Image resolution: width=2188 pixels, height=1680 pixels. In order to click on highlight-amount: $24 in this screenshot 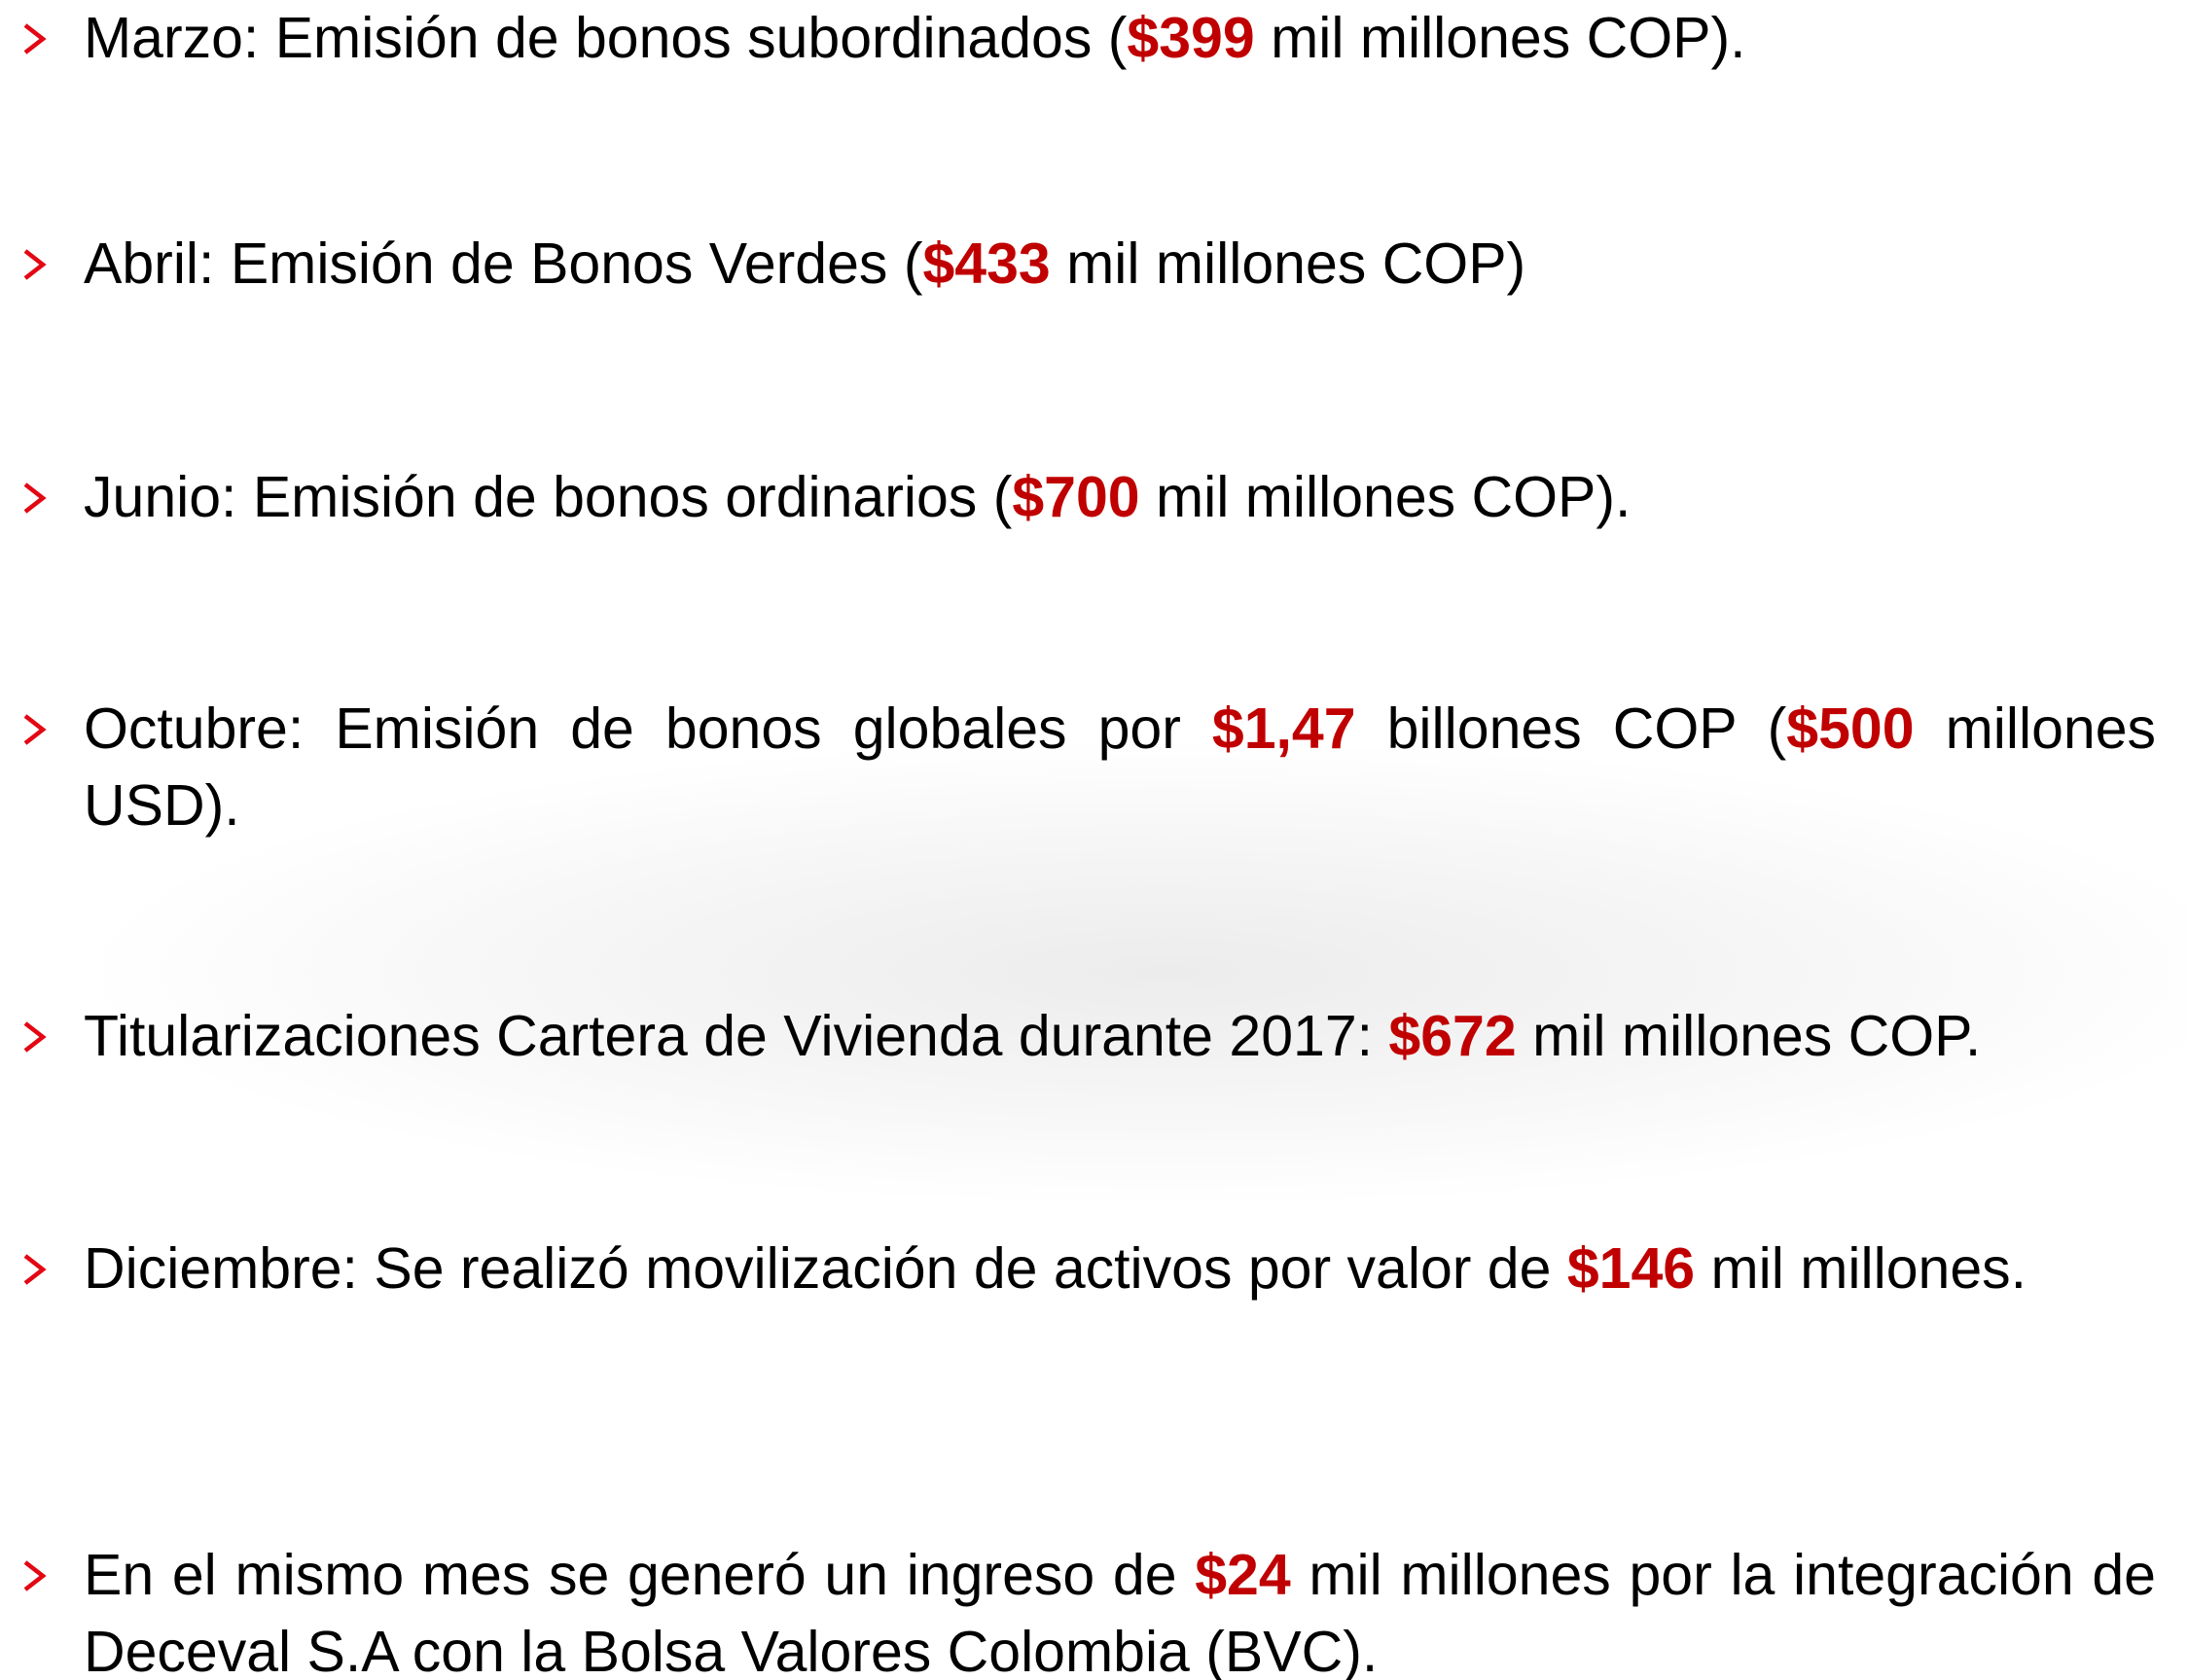, I will do `click(1243, 1575)`.